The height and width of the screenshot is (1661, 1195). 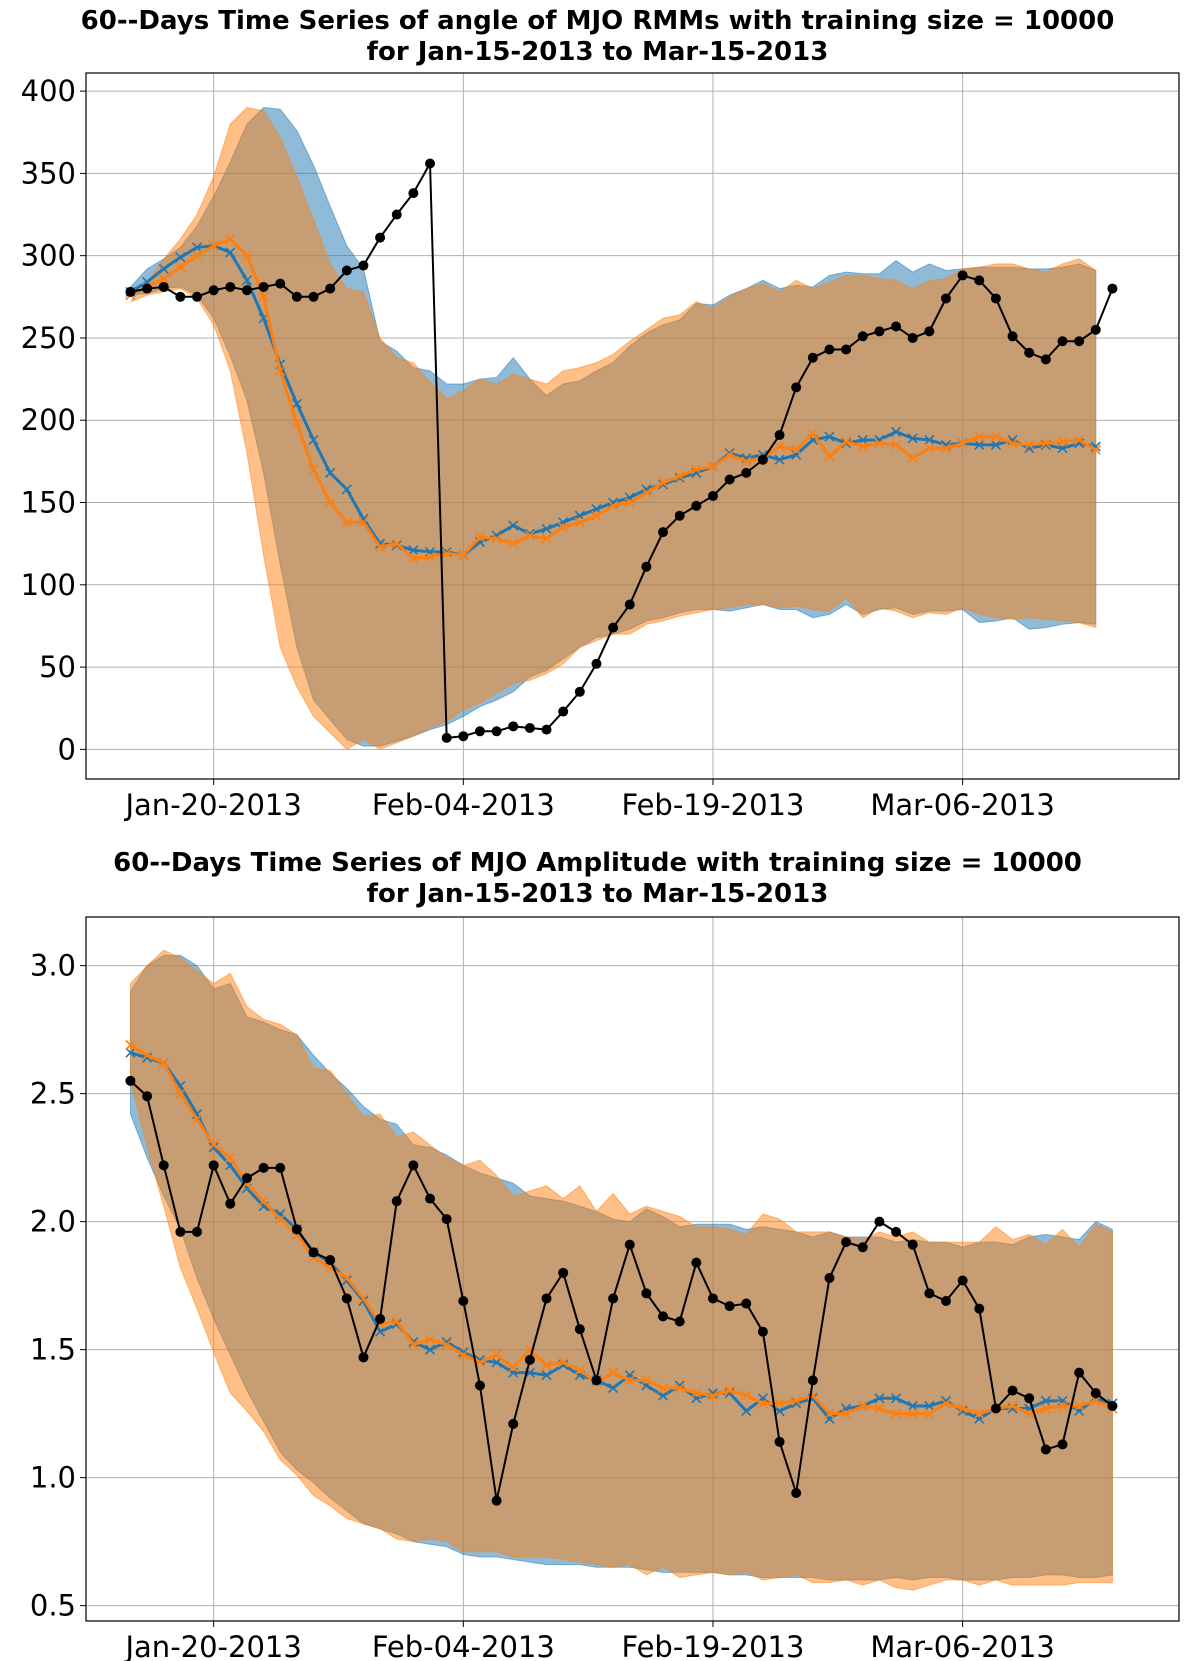 I want to click on angle-chart-y-tick-label: 250, so click(x=48, y=338).